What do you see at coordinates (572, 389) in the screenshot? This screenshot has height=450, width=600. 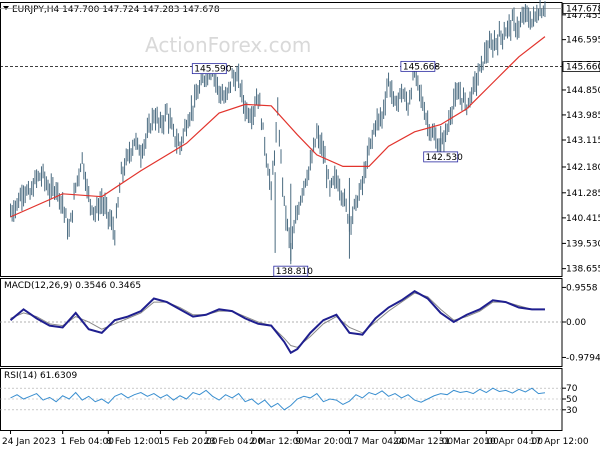 I see `rsi-y-tick-label: 70` at bounding box center [572, 389].